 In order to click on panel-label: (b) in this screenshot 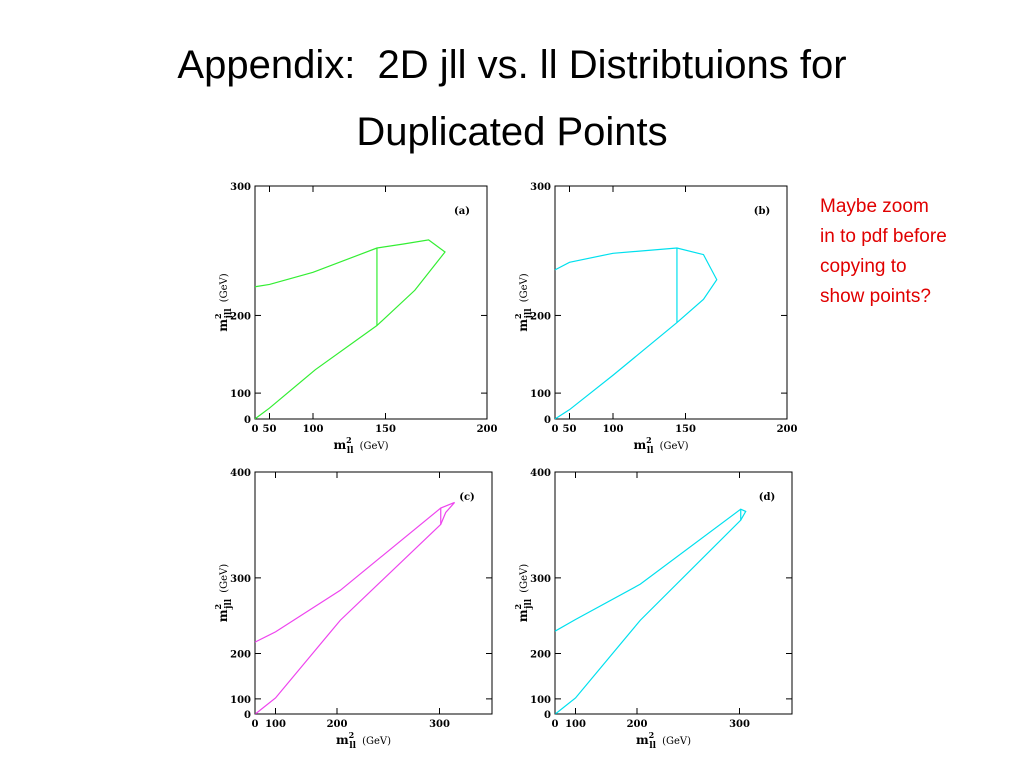, I will do `click(762, 211)`.